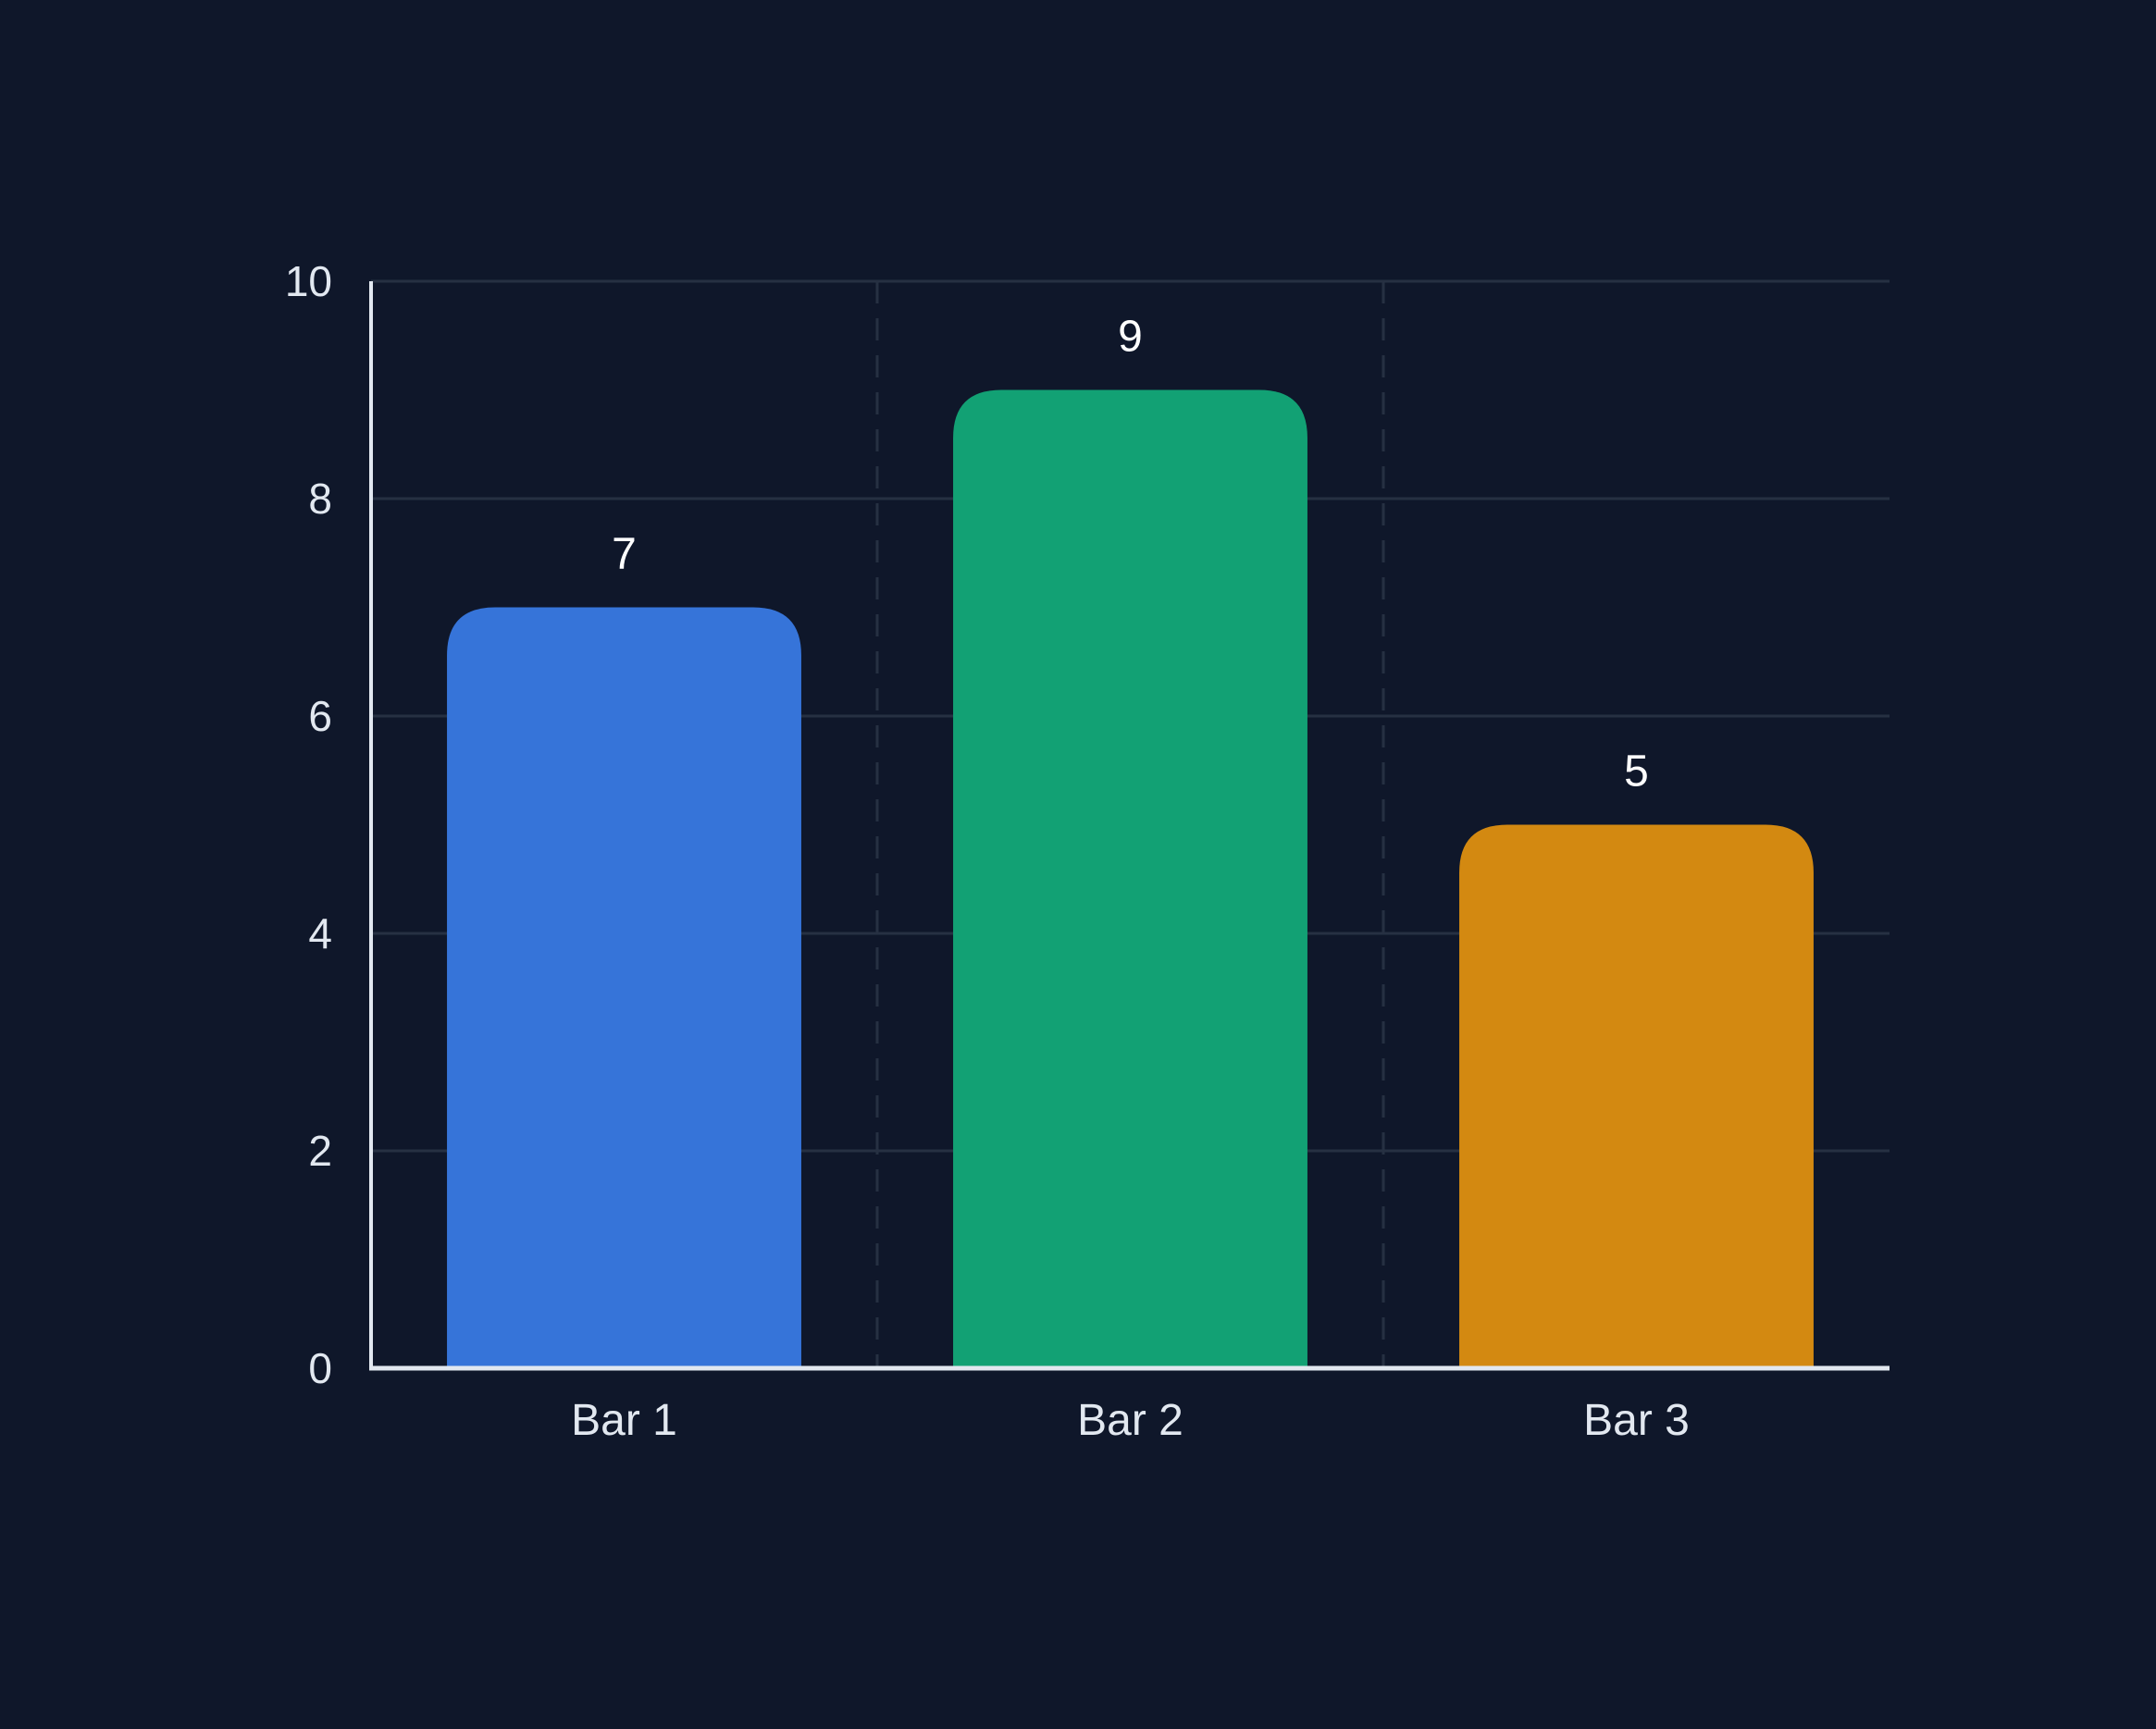 The image size is (2156, 1729). What do you see at coordinates (308, 281) in the screenshot?
I see `y-tick-label: 10` at bounding box center [308, 281].